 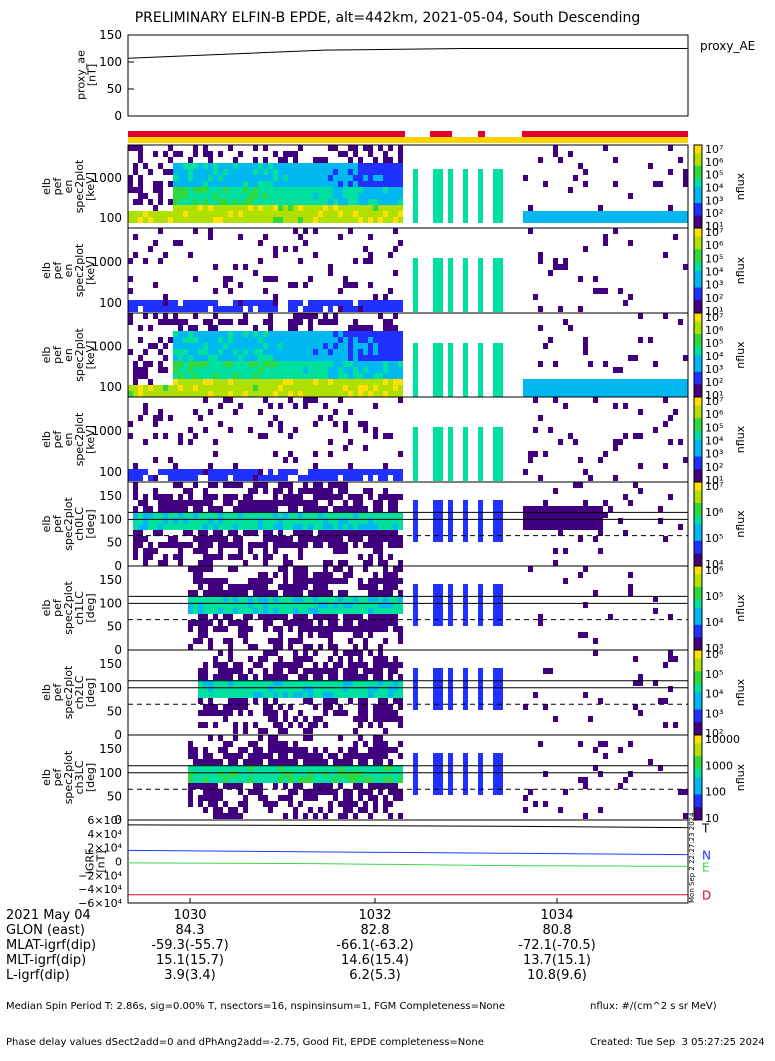 What do you see at coordinates (714, 414) in the screenshot?
I see `colorbar-tick-4-1: 10⁶` at bounding box center [714, 414].